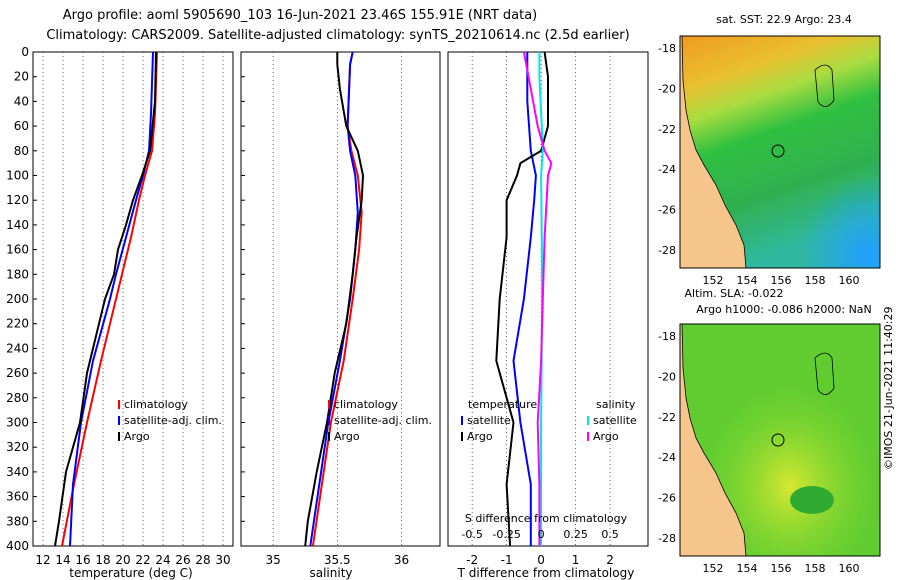 The height and width of the screenshot is (580, 900). I want to click on sla-reef-contour, so click(824, 373).